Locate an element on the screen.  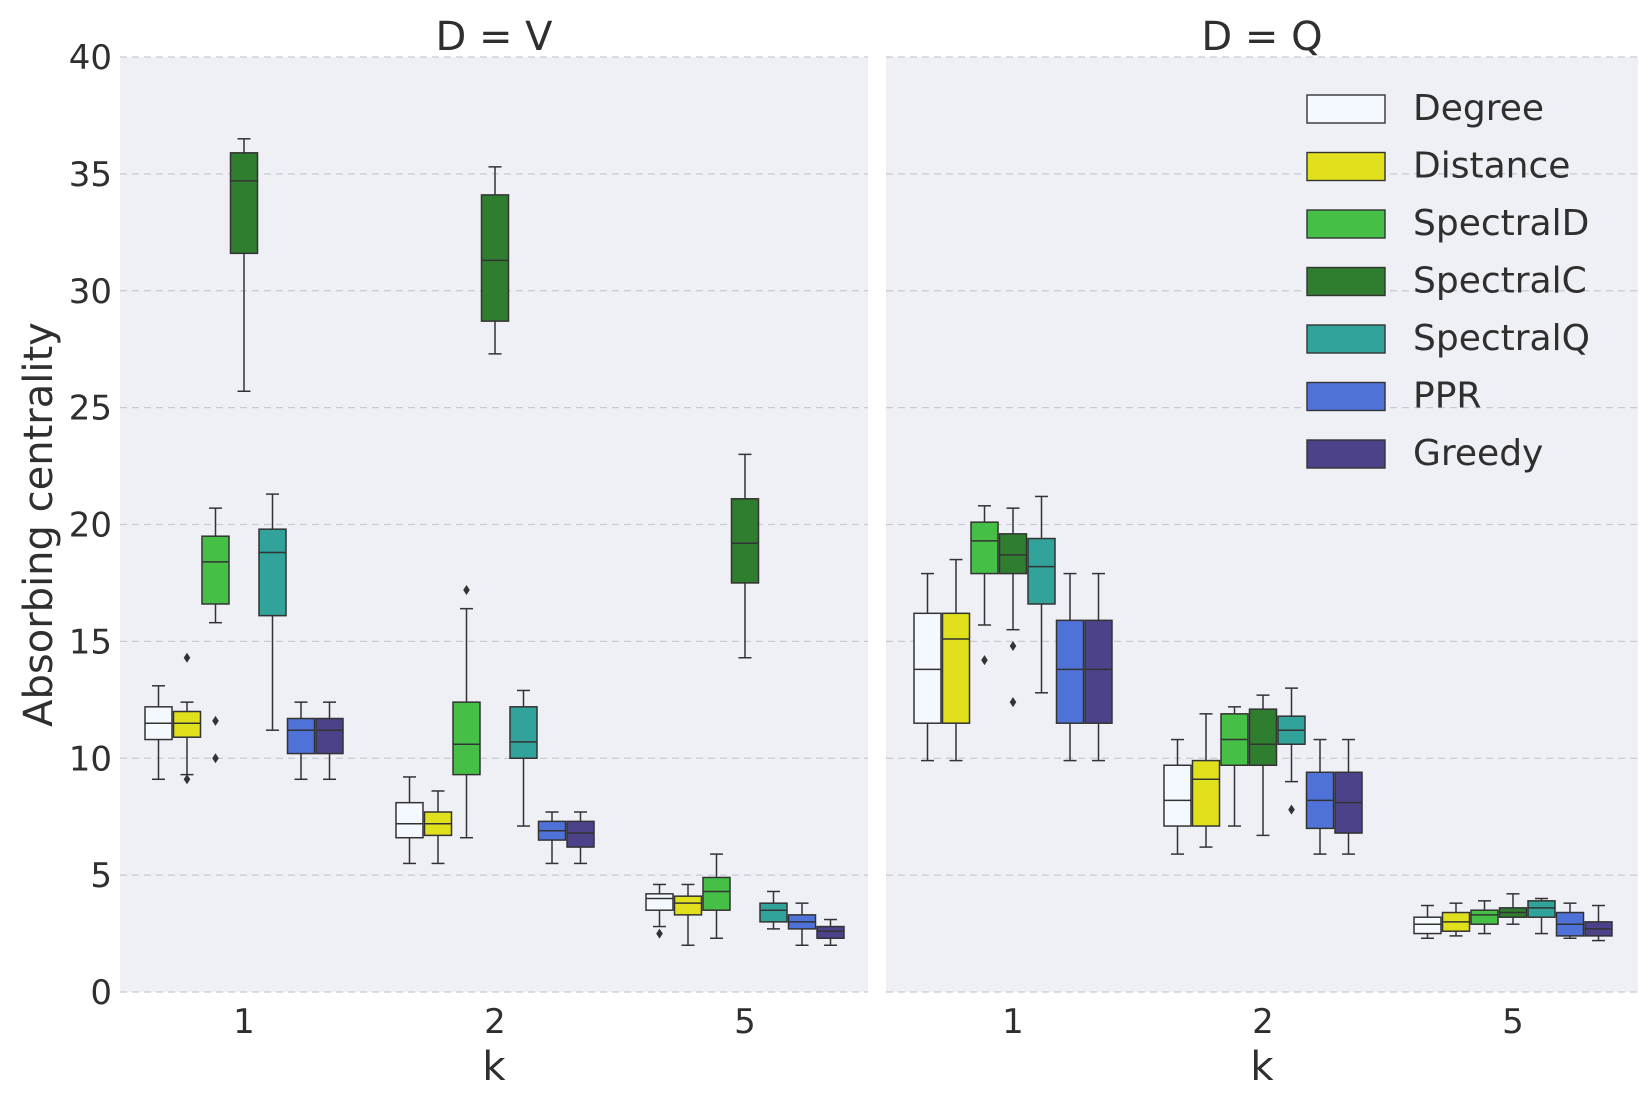
panel-title: D = Q is located at coordinates (1261, 37).